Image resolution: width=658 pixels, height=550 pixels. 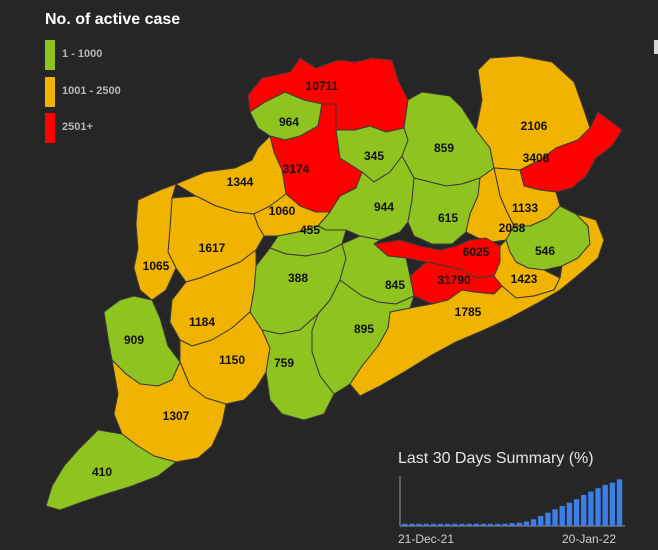 I want to click on district-value-label: 388, so click(x=298, y=278).